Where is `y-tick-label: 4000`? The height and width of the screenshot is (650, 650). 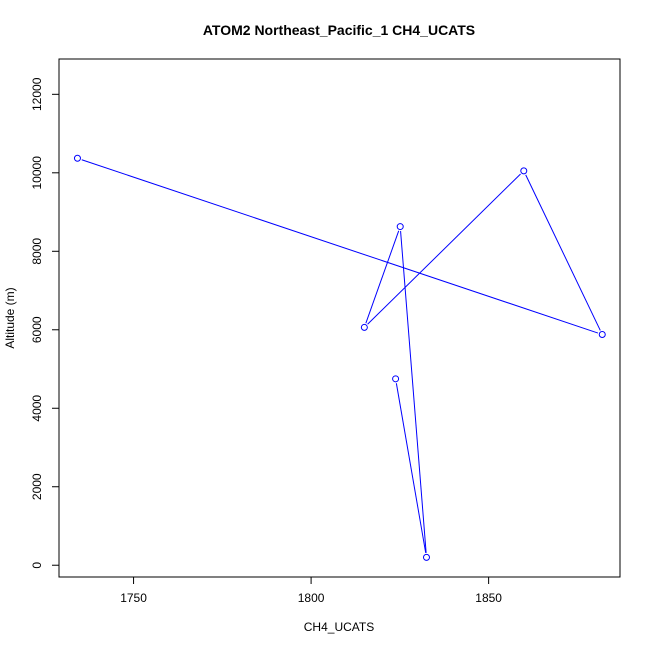 y-tick-label: 4000 is located at coordinates (37, 408).